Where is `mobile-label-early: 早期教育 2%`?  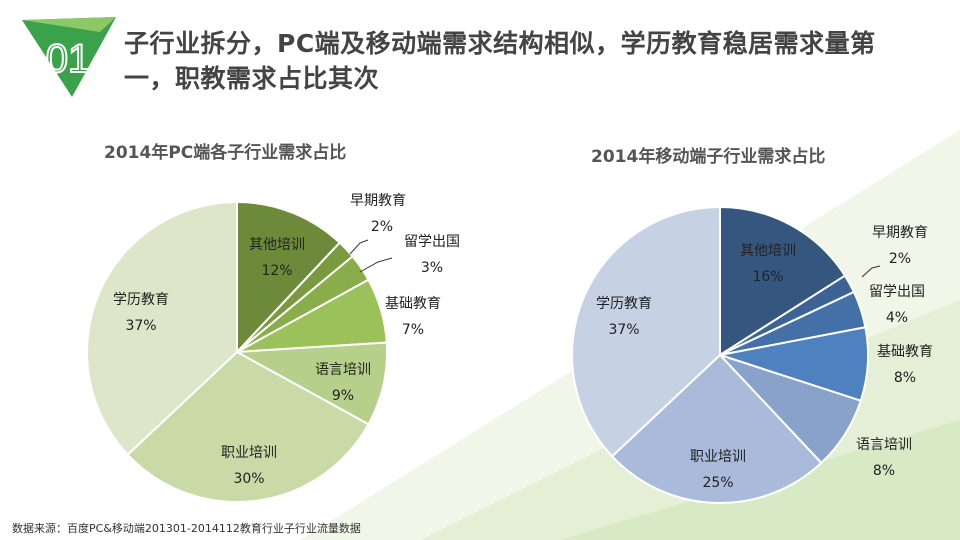 mobile-label-early: 早期教育 2% is located at coordinates (900, 246).